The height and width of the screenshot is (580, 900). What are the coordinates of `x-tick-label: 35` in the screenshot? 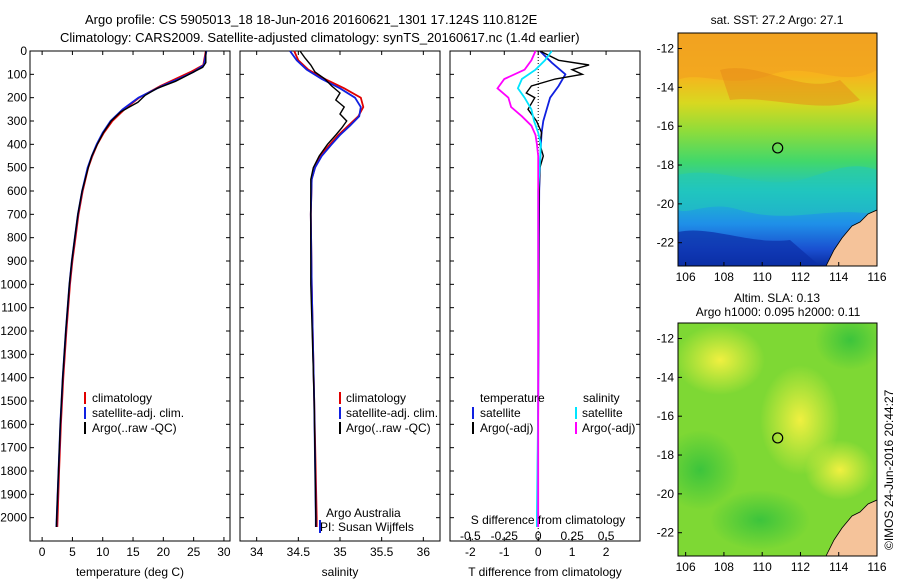 It's located at (340, 552).